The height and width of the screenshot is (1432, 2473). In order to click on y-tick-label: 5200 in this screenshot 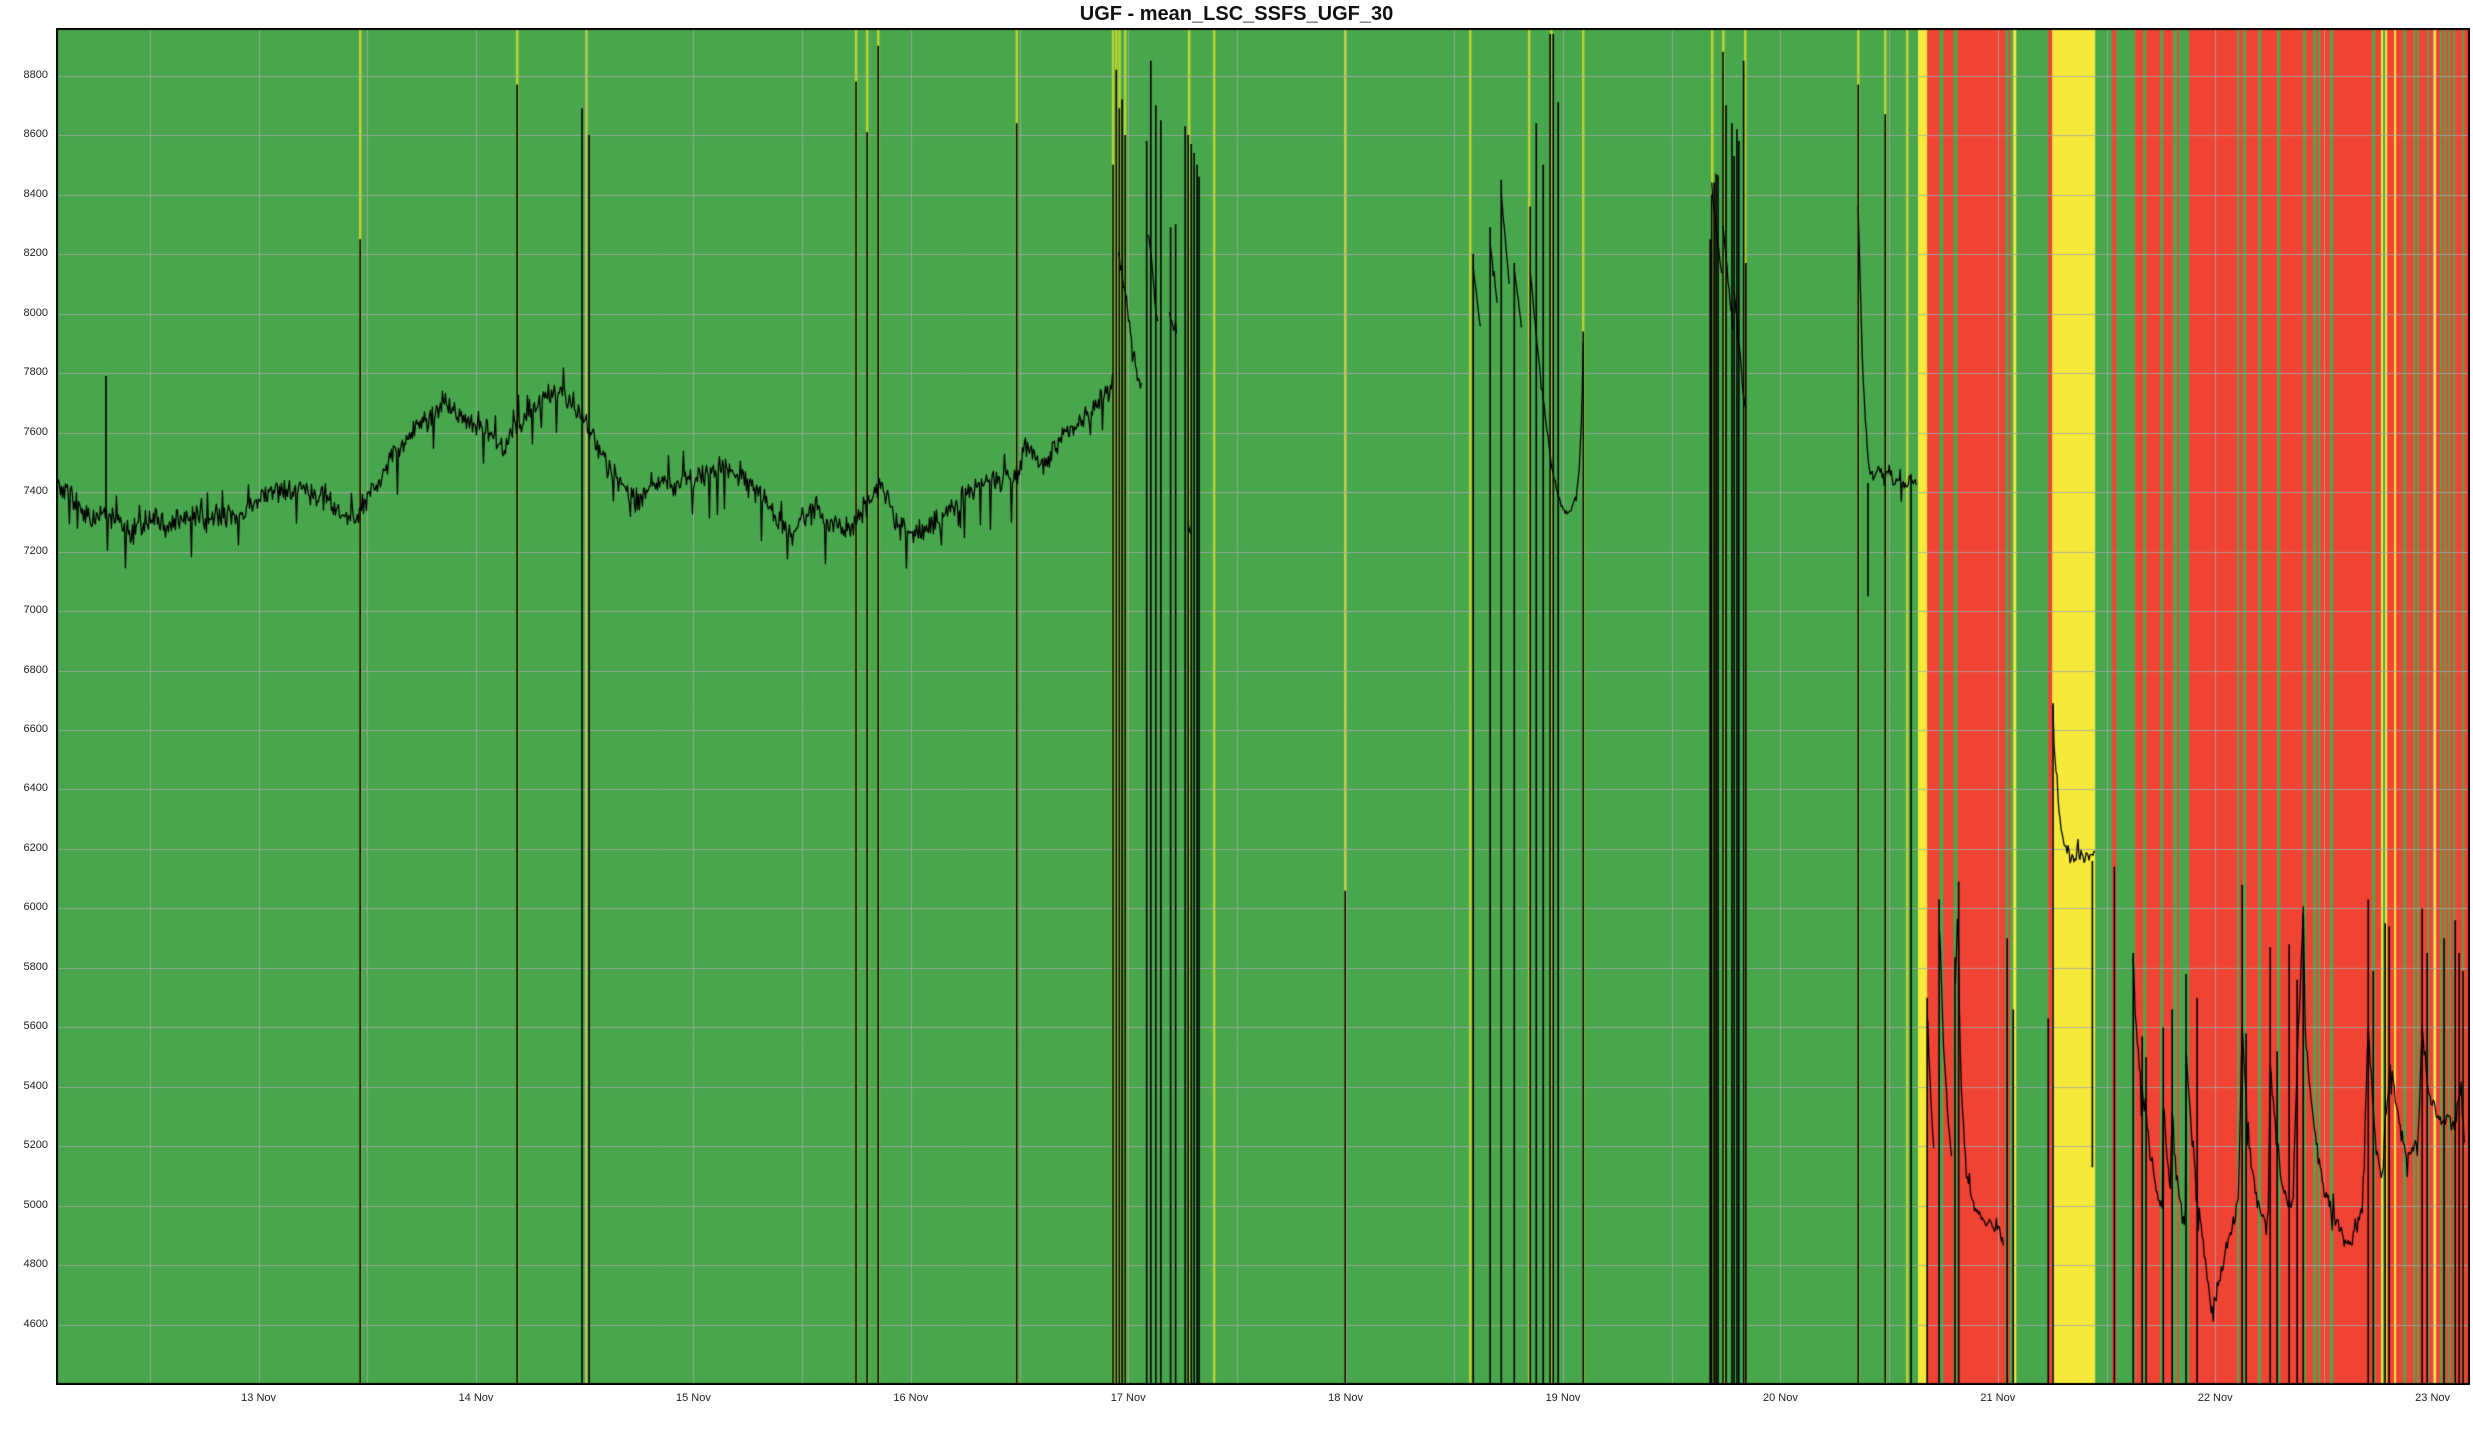, I will do `click(35, 1145)`.